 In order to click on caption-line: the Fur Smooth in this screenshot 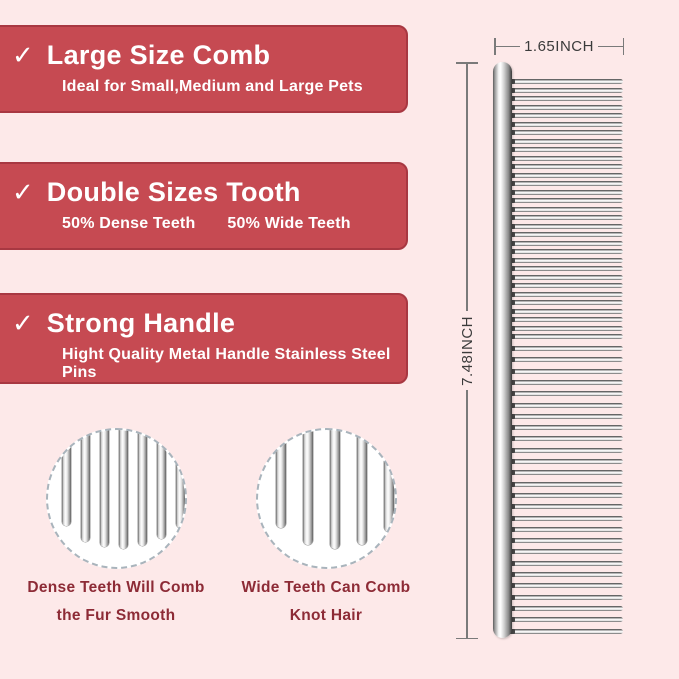, I will do `click(116, 615)`.